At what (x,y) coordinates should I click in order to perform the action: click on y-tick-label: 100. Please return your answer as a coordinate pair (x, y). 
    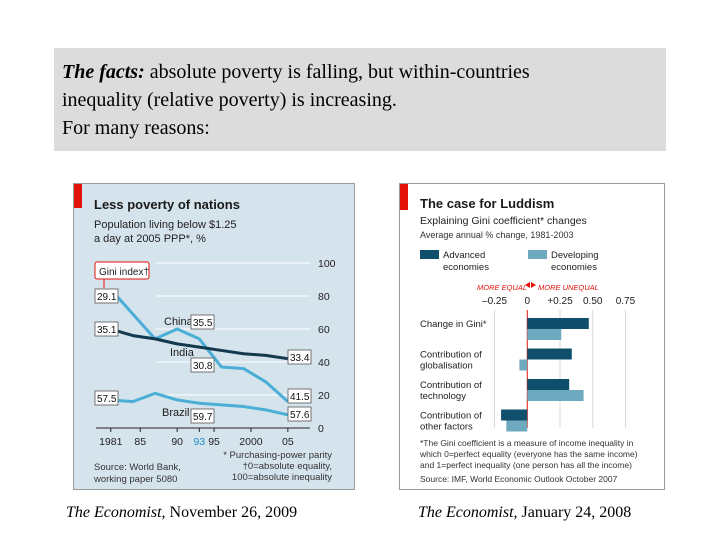
    Looking at the image, I should click on (327, 264).